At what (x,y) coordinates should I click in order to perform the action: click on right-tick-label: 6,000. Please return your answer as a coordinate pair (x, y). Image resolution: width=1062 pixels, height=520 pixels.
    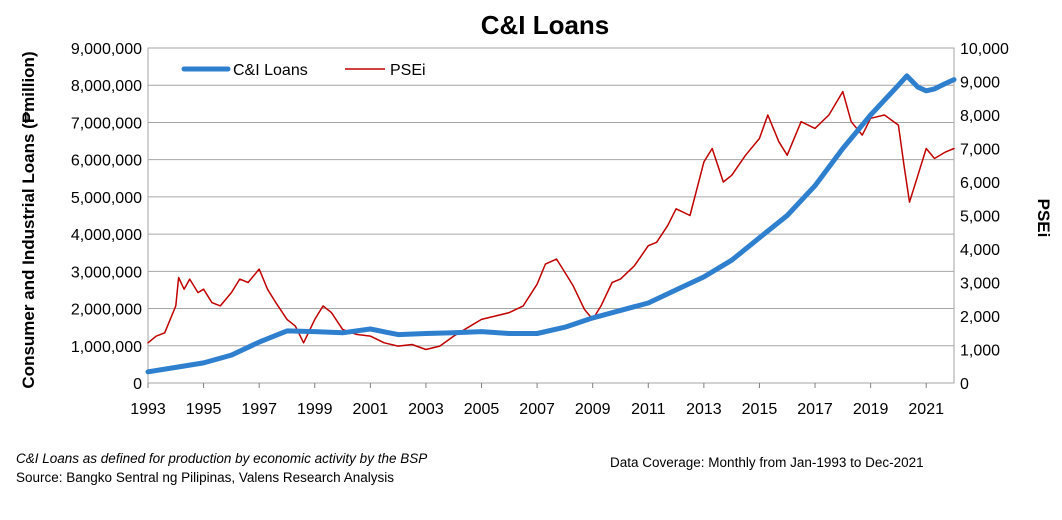
    Looking at the image, I should click on (980, 183).